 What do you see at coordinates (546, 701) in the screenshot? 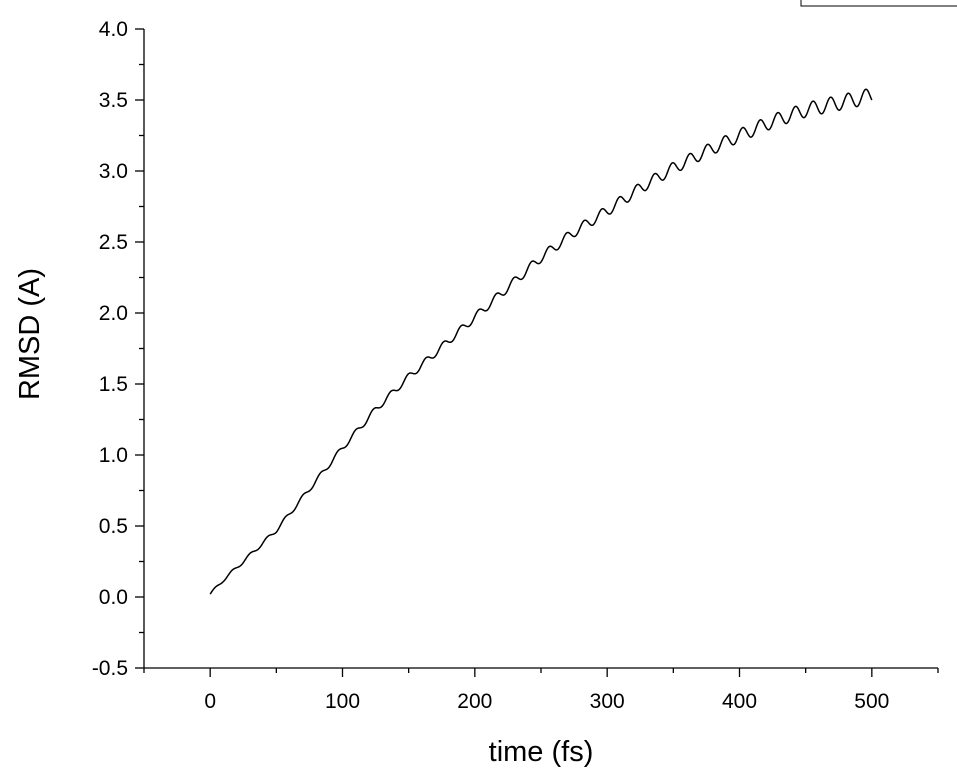
I see `x-tick-labels: 0 100 200 300 400 500` at bounding box center [546, 701].